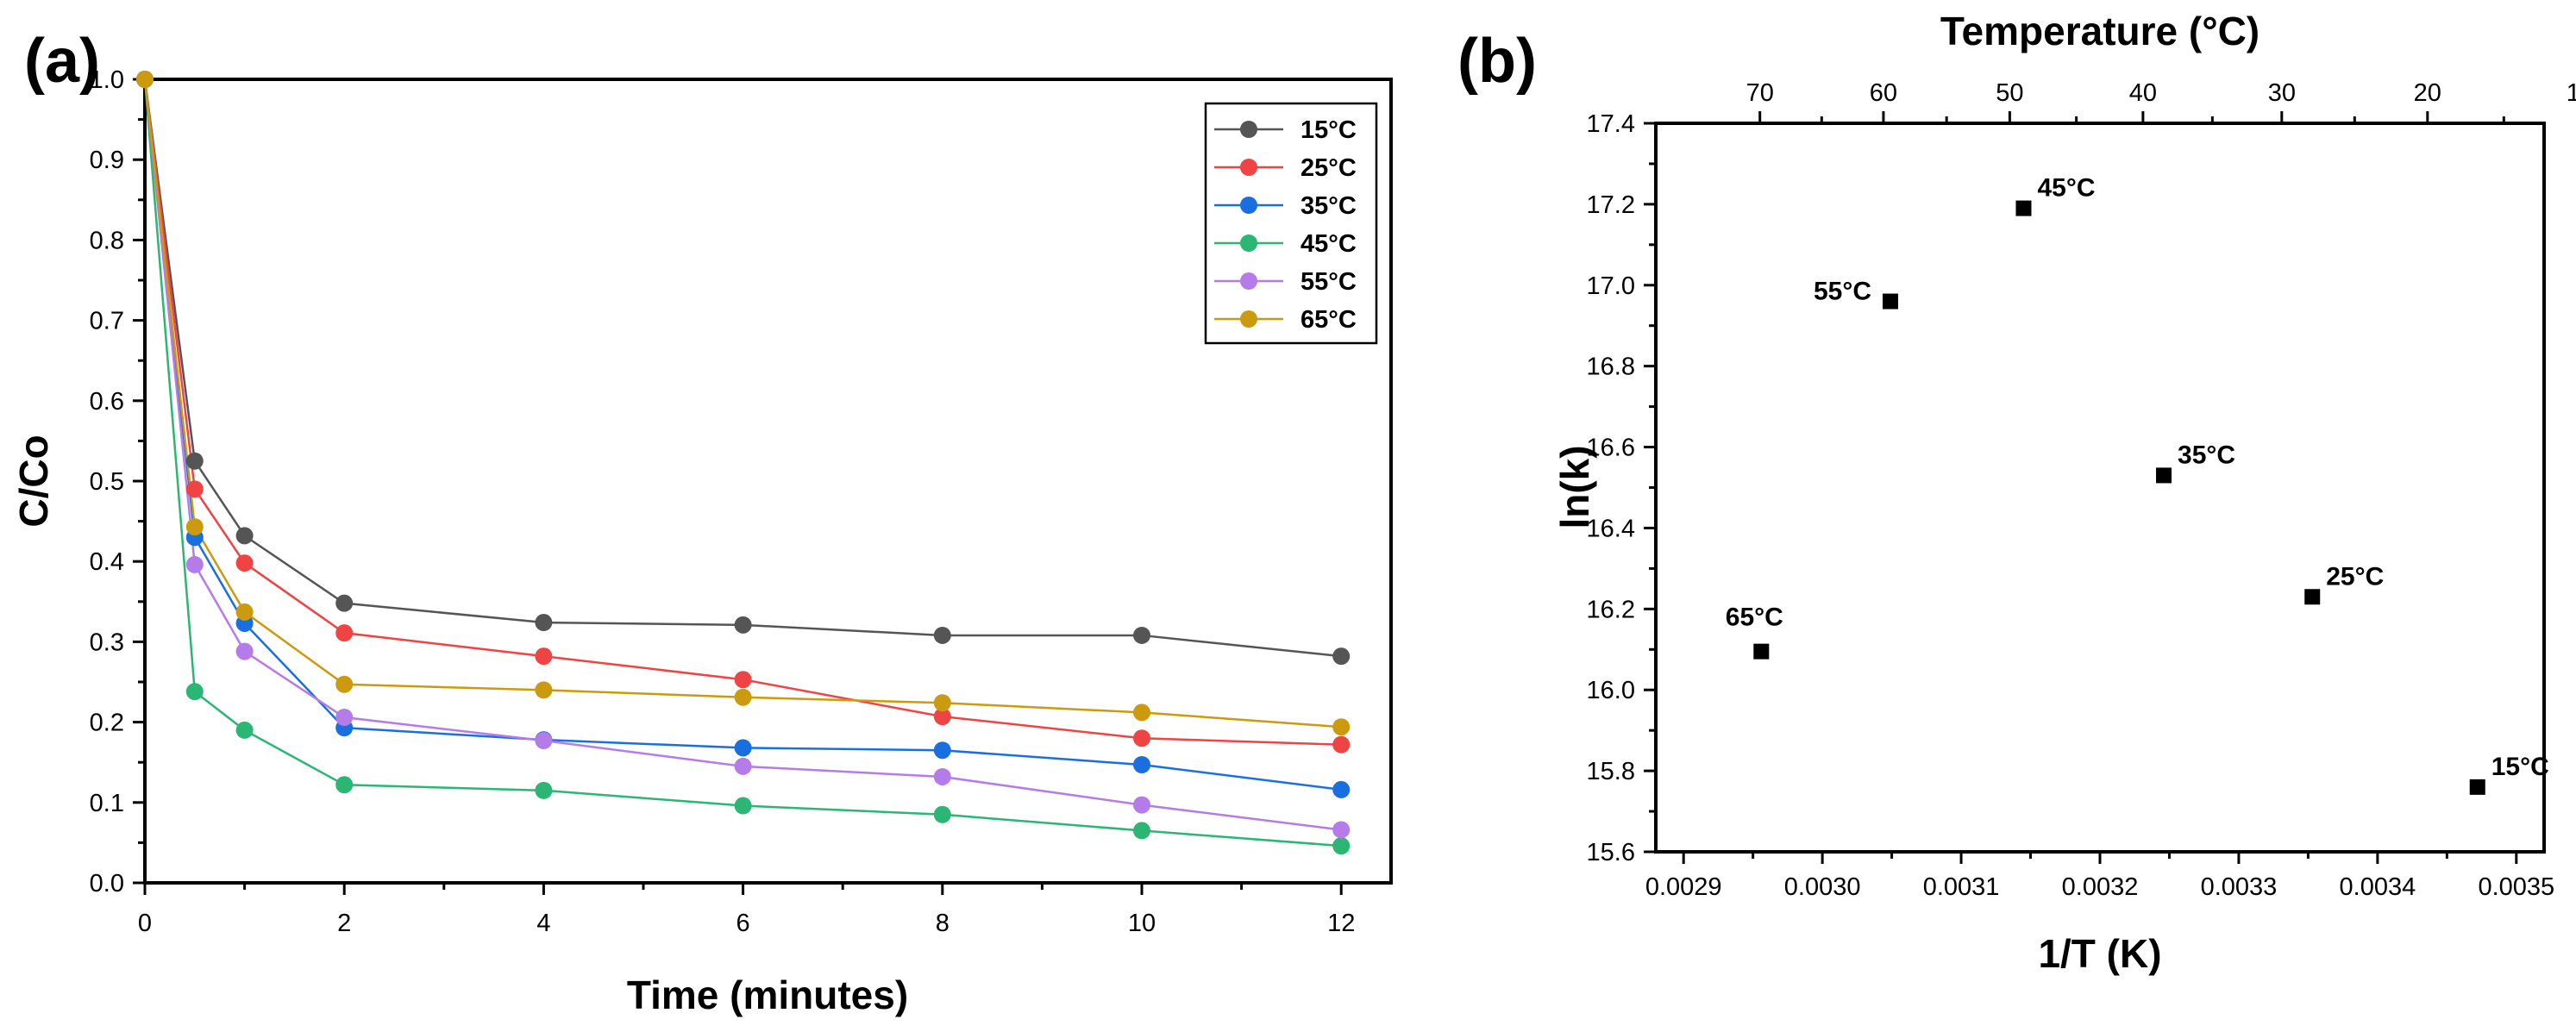 This screenshot has width=2576, height=1032. What do you see at coordinates (107, 803) in the screenshot?
I see `chart-a-y-tick-label: 0.1` at bounding box center [107, 803].